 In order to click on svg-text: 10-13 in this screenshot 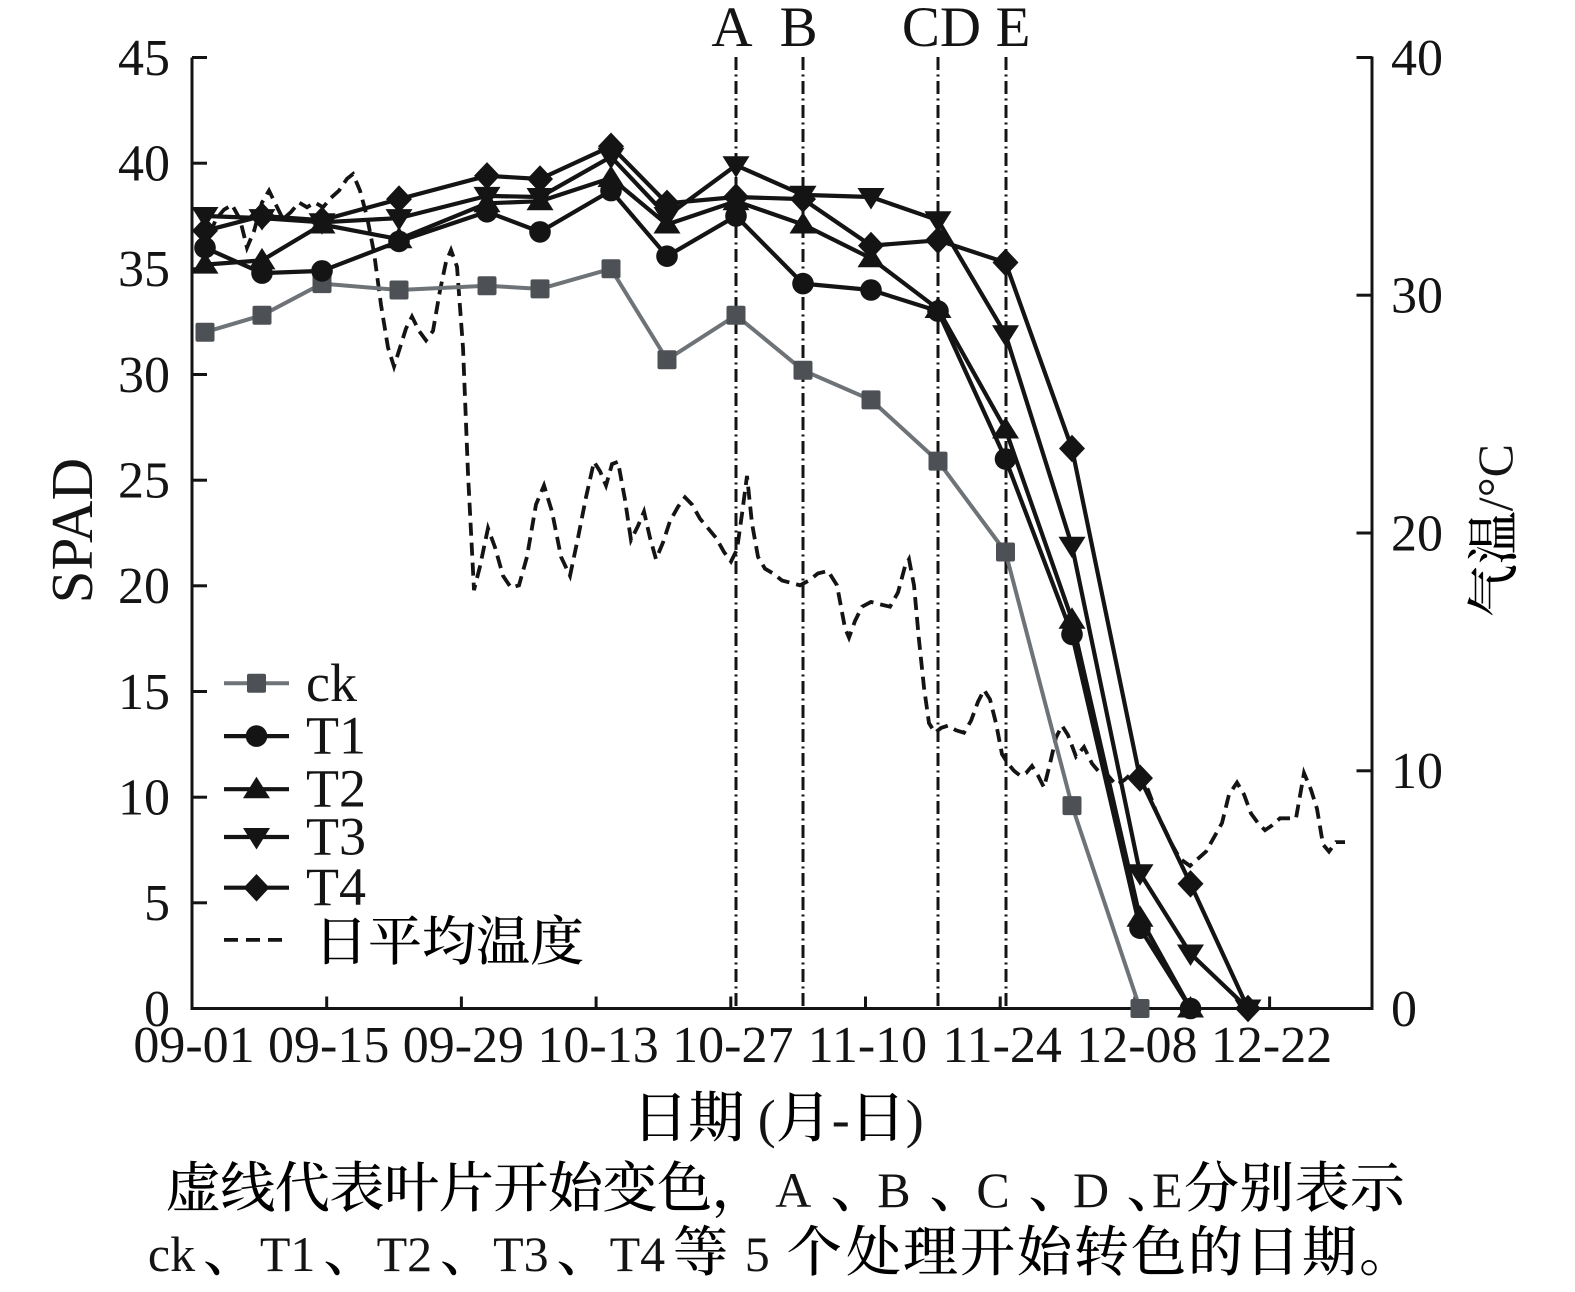, I will do `click(597, 1045)`.